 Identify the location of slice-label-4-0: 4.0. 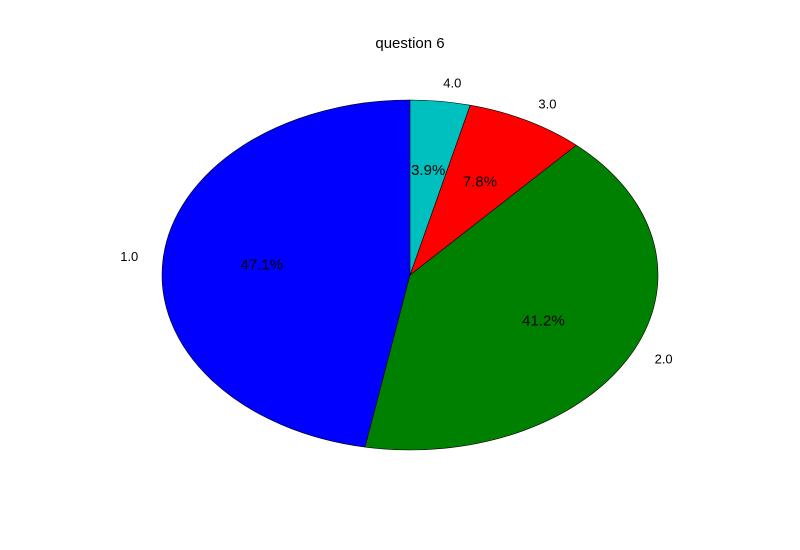
(452, 82).